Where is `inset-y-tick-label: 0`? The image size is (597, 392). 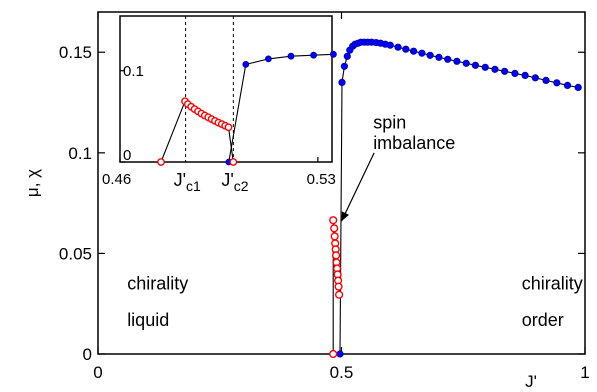 inset-y-tick-label: 0 is located at coordinates (127, 155).